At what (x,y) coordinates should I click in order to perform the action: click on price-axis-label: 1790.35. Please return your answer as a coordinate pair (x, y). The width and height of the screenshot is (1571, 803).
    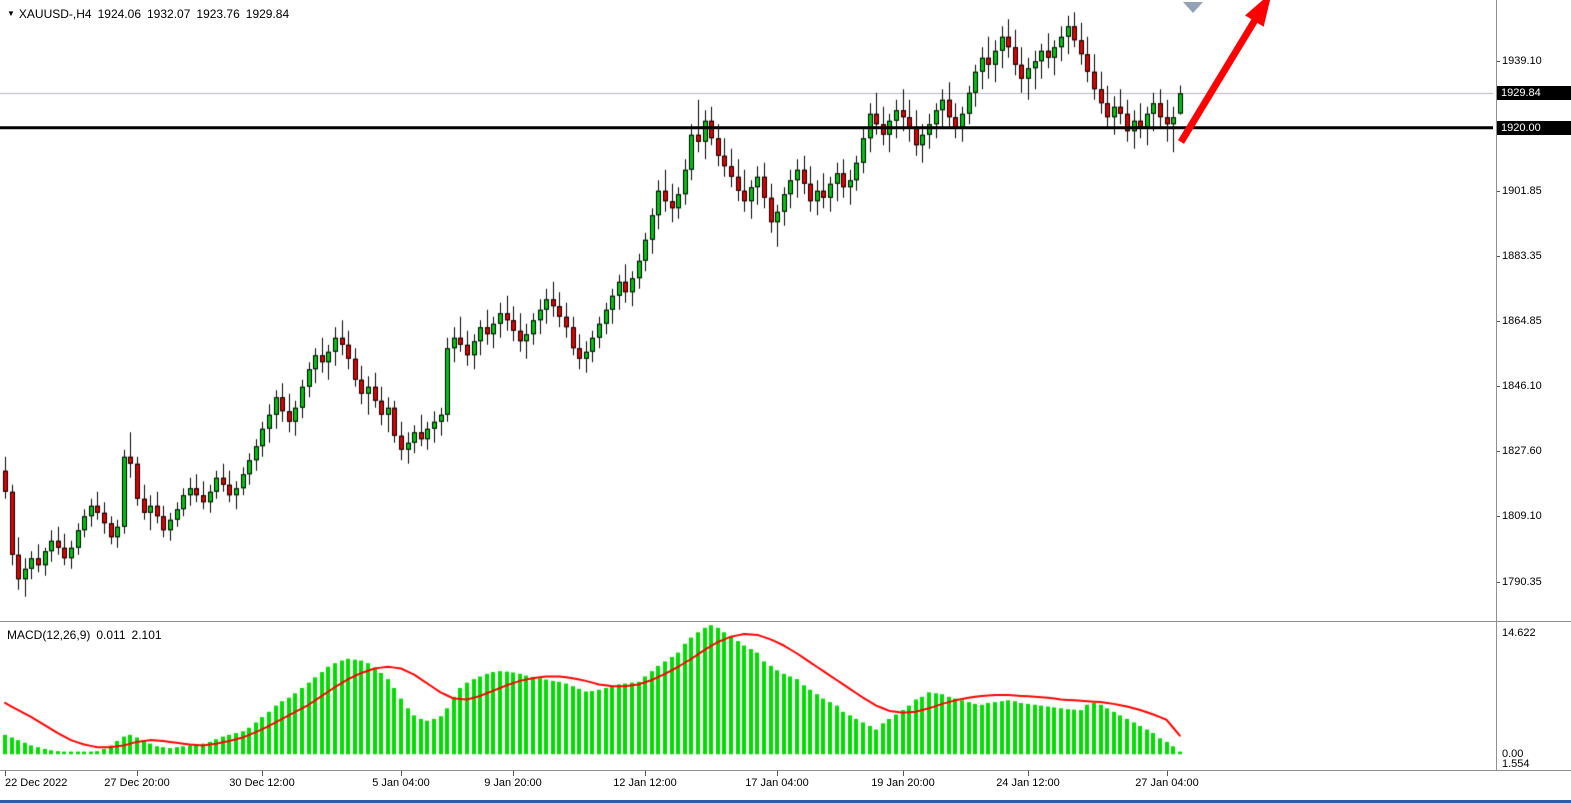
    Looking at the image, I should click on (1522, 582).